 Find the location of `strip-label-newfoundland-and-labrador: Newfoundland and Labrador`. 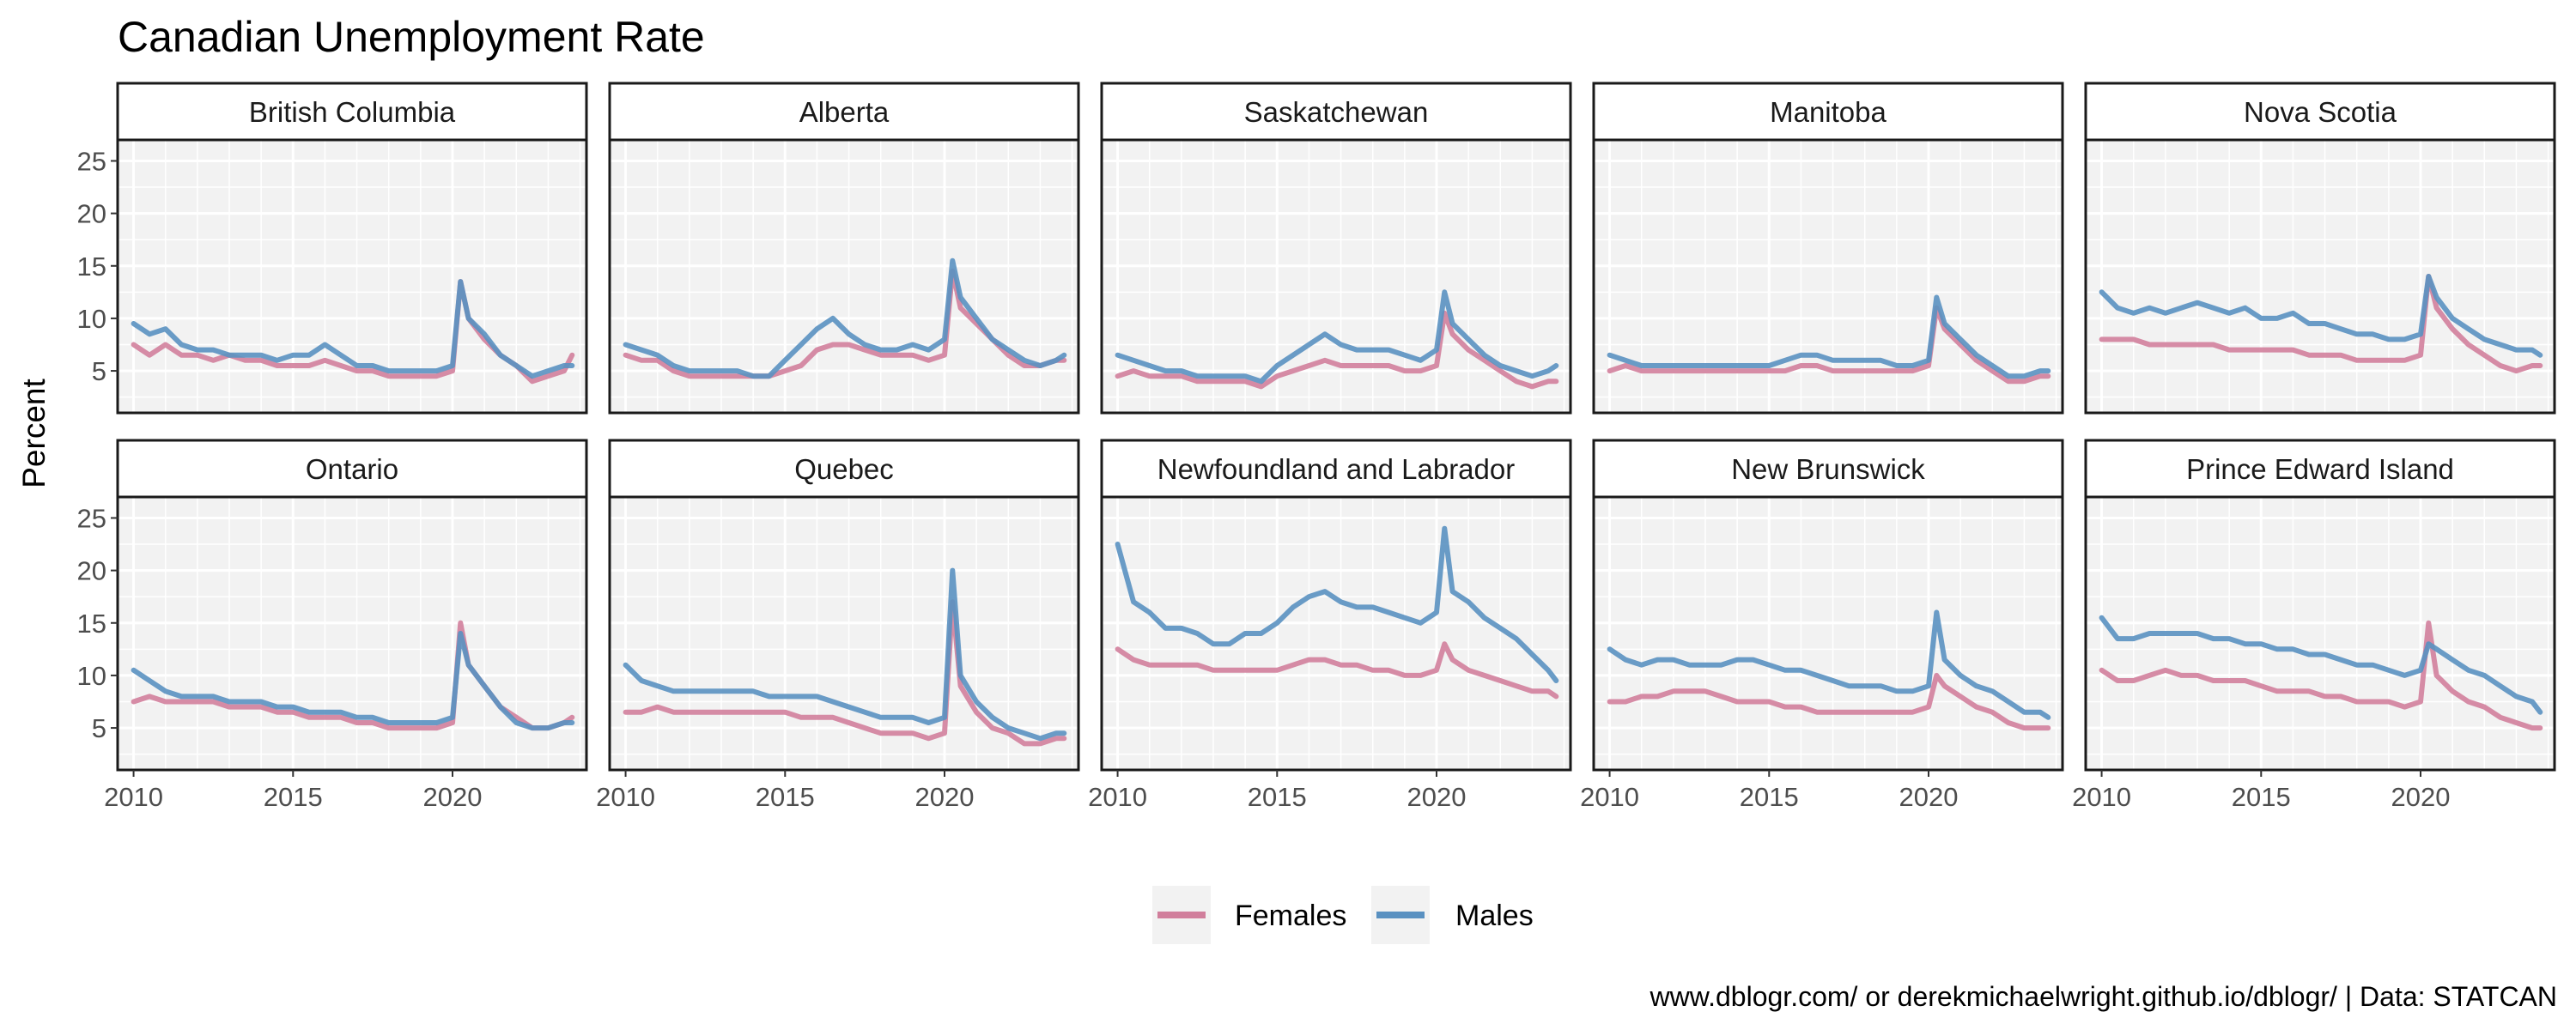

strip-label-newfoundland-and-labrador: Newfoundland and Labrador is located at coordinates (1336, 469).